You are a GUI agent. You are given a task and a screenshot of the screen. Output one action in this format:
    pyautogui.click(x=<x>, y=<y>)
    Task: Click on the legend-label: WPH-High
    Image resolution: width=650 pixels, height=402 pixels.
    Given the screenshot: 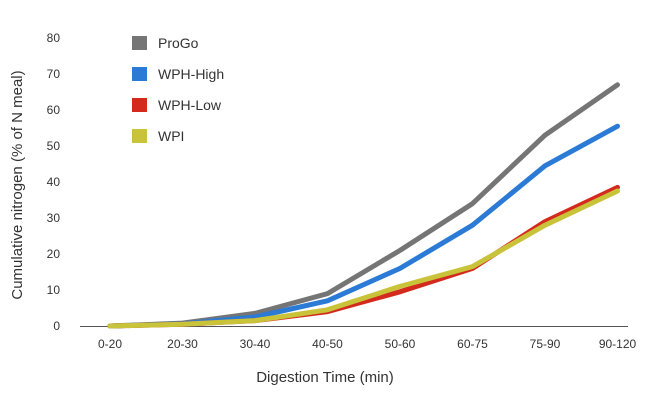 What is the action you would take?
    pyautogui.click(x=191, y=74)
    